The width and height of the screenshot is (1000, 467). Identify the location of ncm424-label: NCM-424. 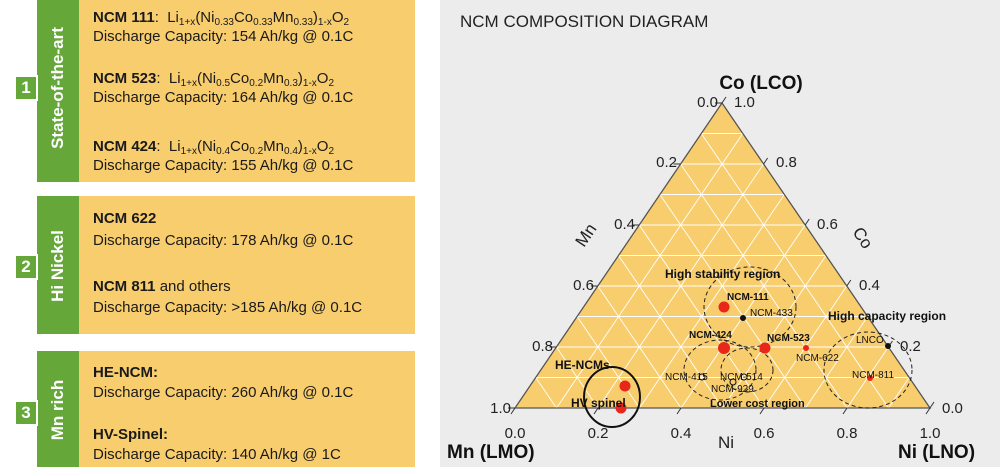
(710, 335).